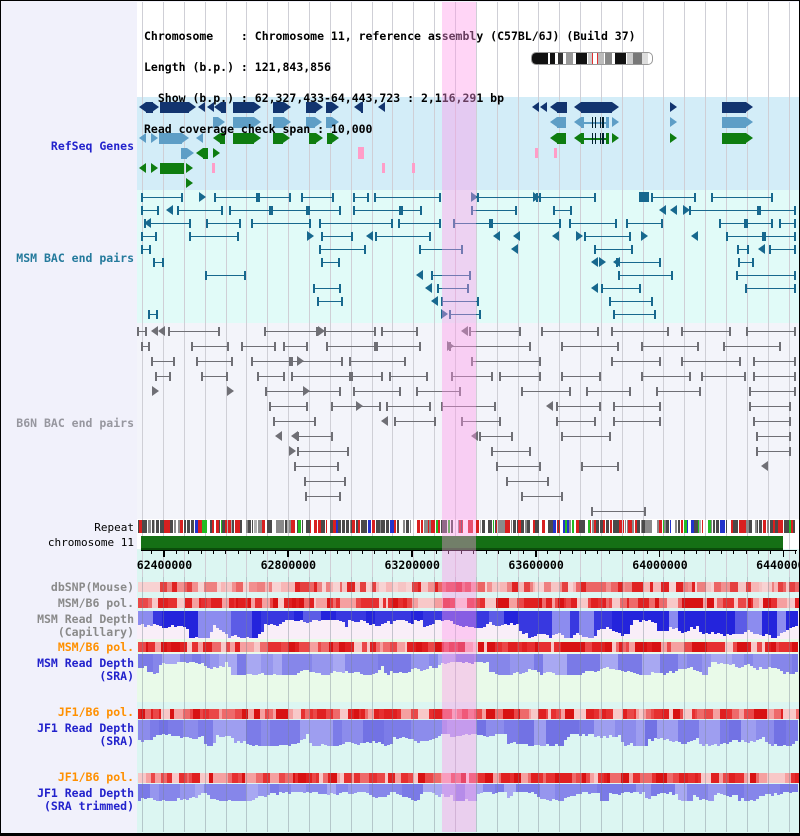 The width and height of the screenshot is (800, 836). Describe the element at coordinates (462, 543) in the screenshot. I see `chromosome-bar` at that location.